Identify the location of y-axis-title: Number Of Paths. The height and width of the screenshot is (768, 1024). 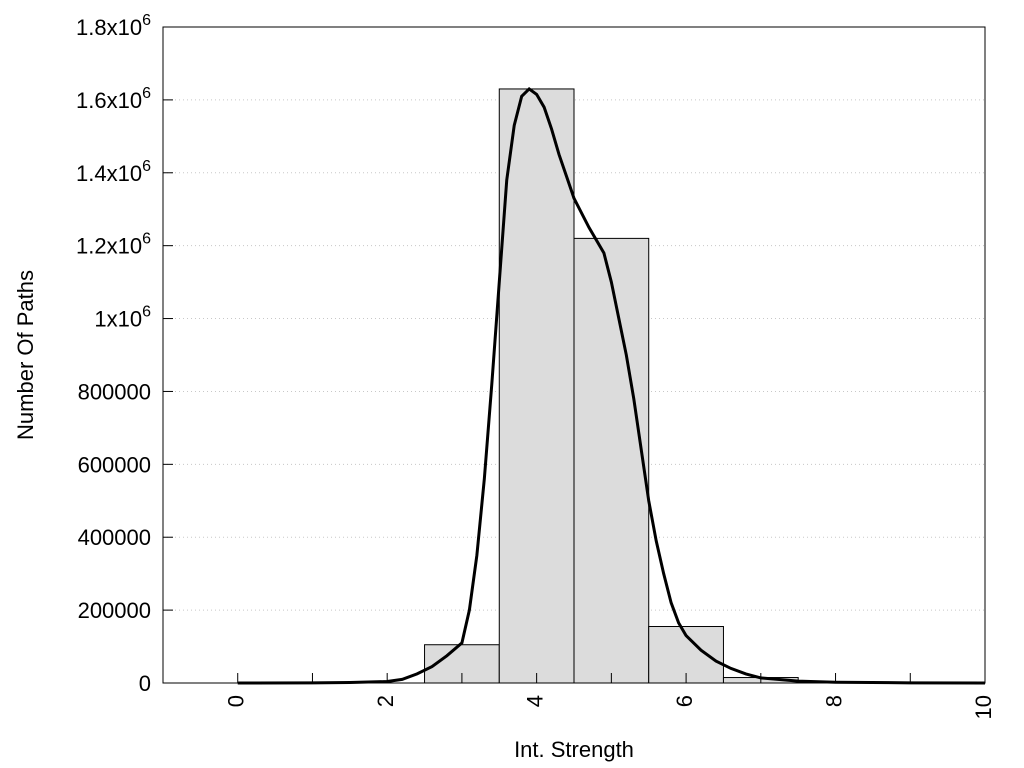
(25, 355).